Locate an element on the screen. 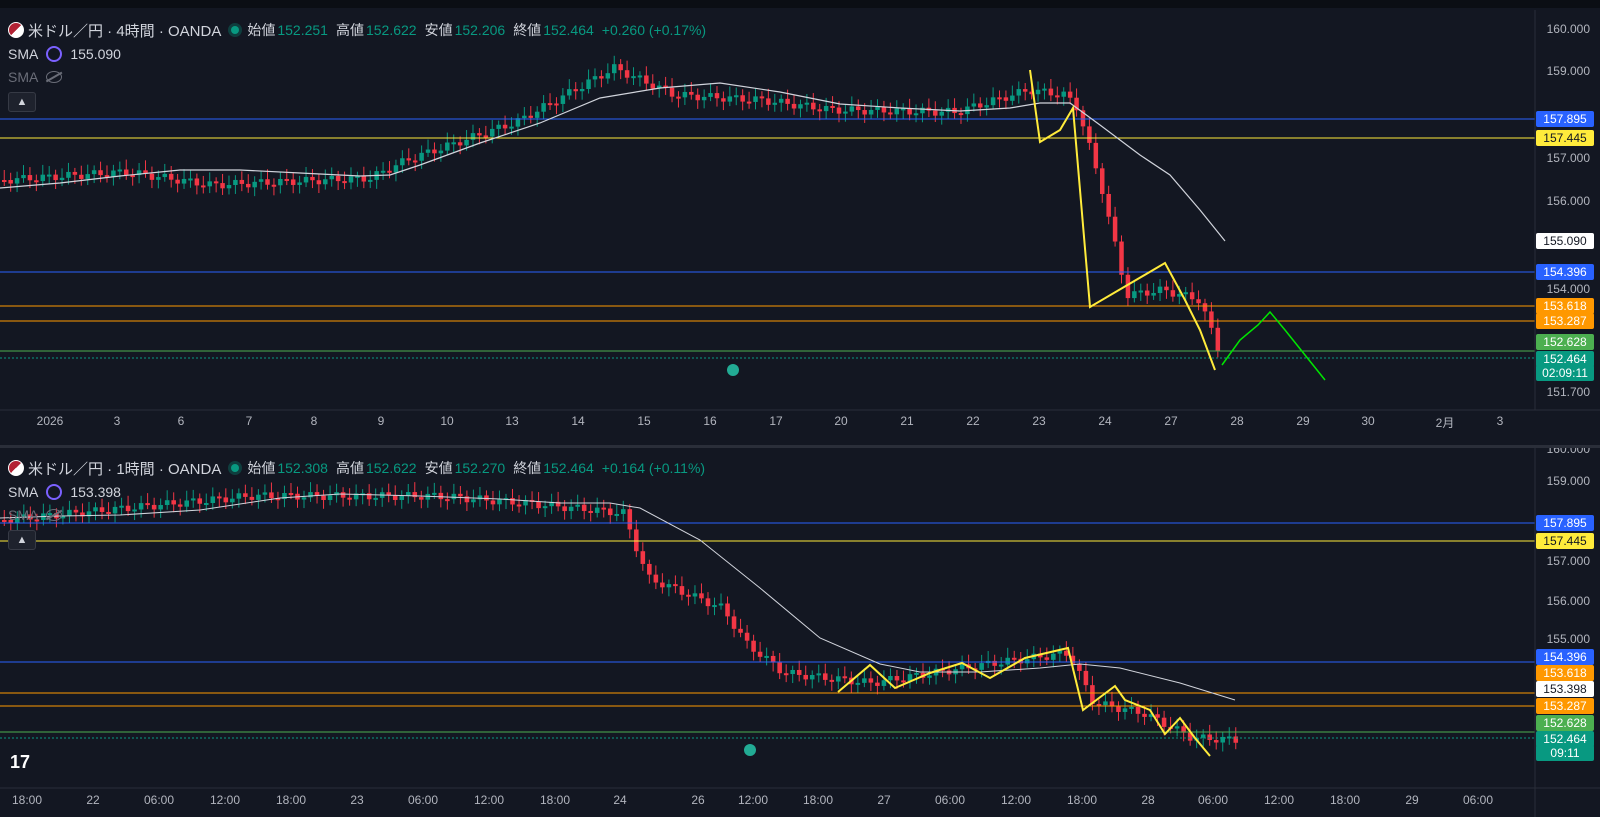 The width and height of the screenshot is (1600, 817). time-tick: 23 is located at coordinates (1039, 421).